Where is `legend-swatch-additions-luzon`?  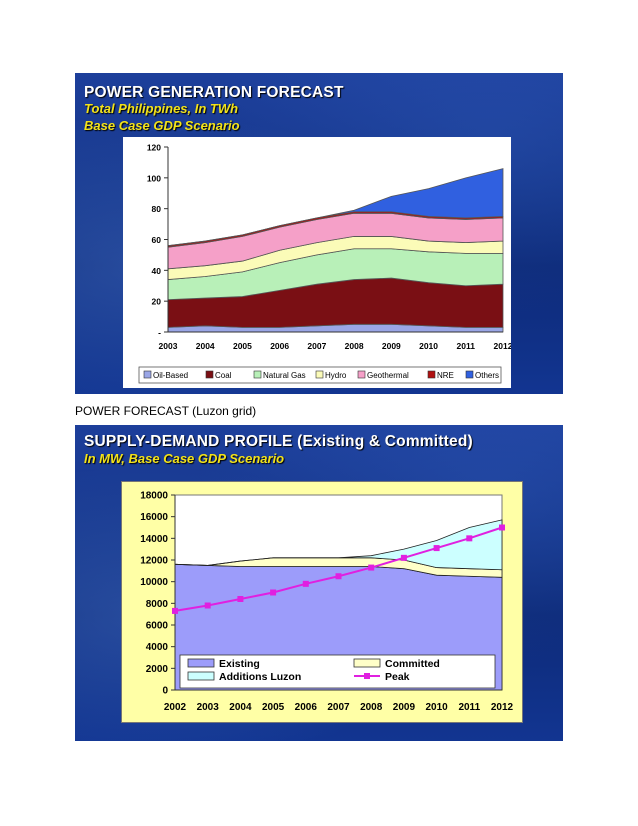 legend-swatch-additions-luzon is located at coordinates (201, 676).